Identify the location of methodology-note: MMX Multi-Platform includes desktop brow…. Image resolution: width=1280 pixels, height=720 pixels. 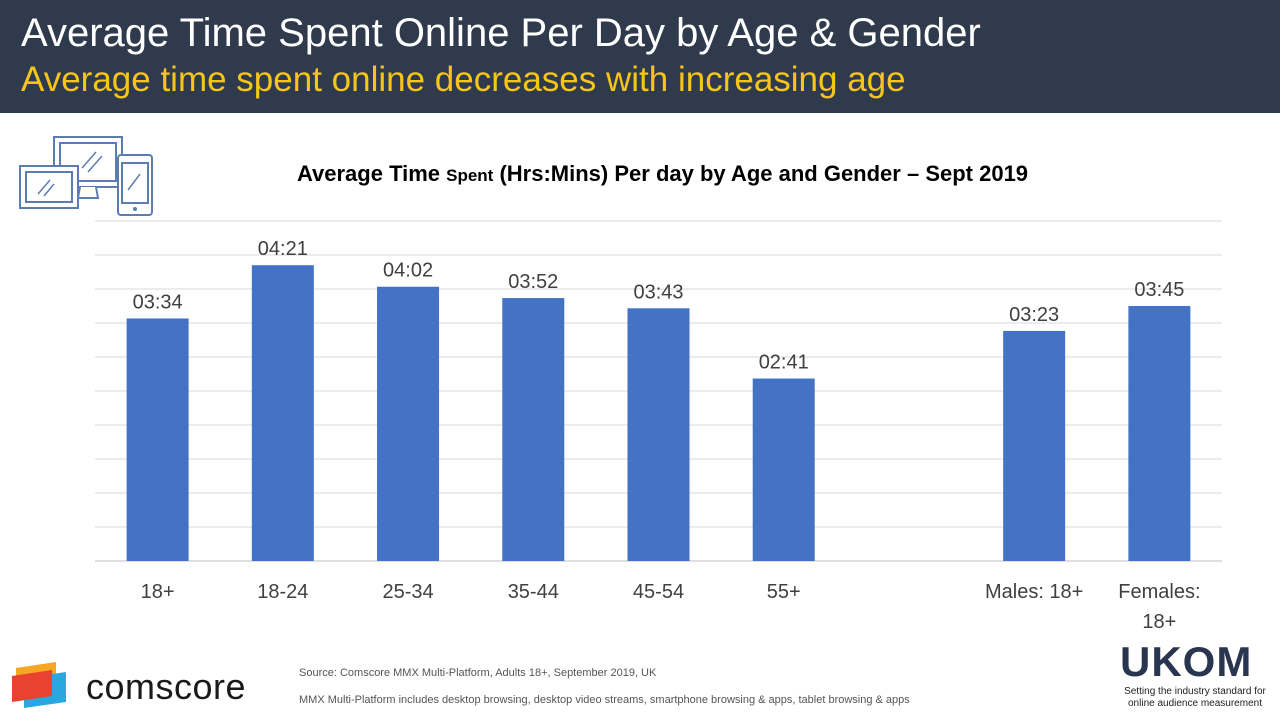
(604, 700).